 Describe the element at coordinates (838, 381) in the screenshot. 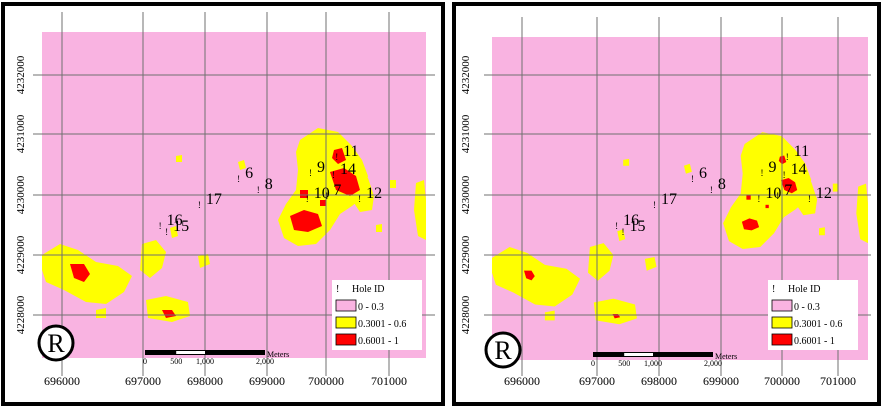

I see `x-tick-label: 701000` at that location.